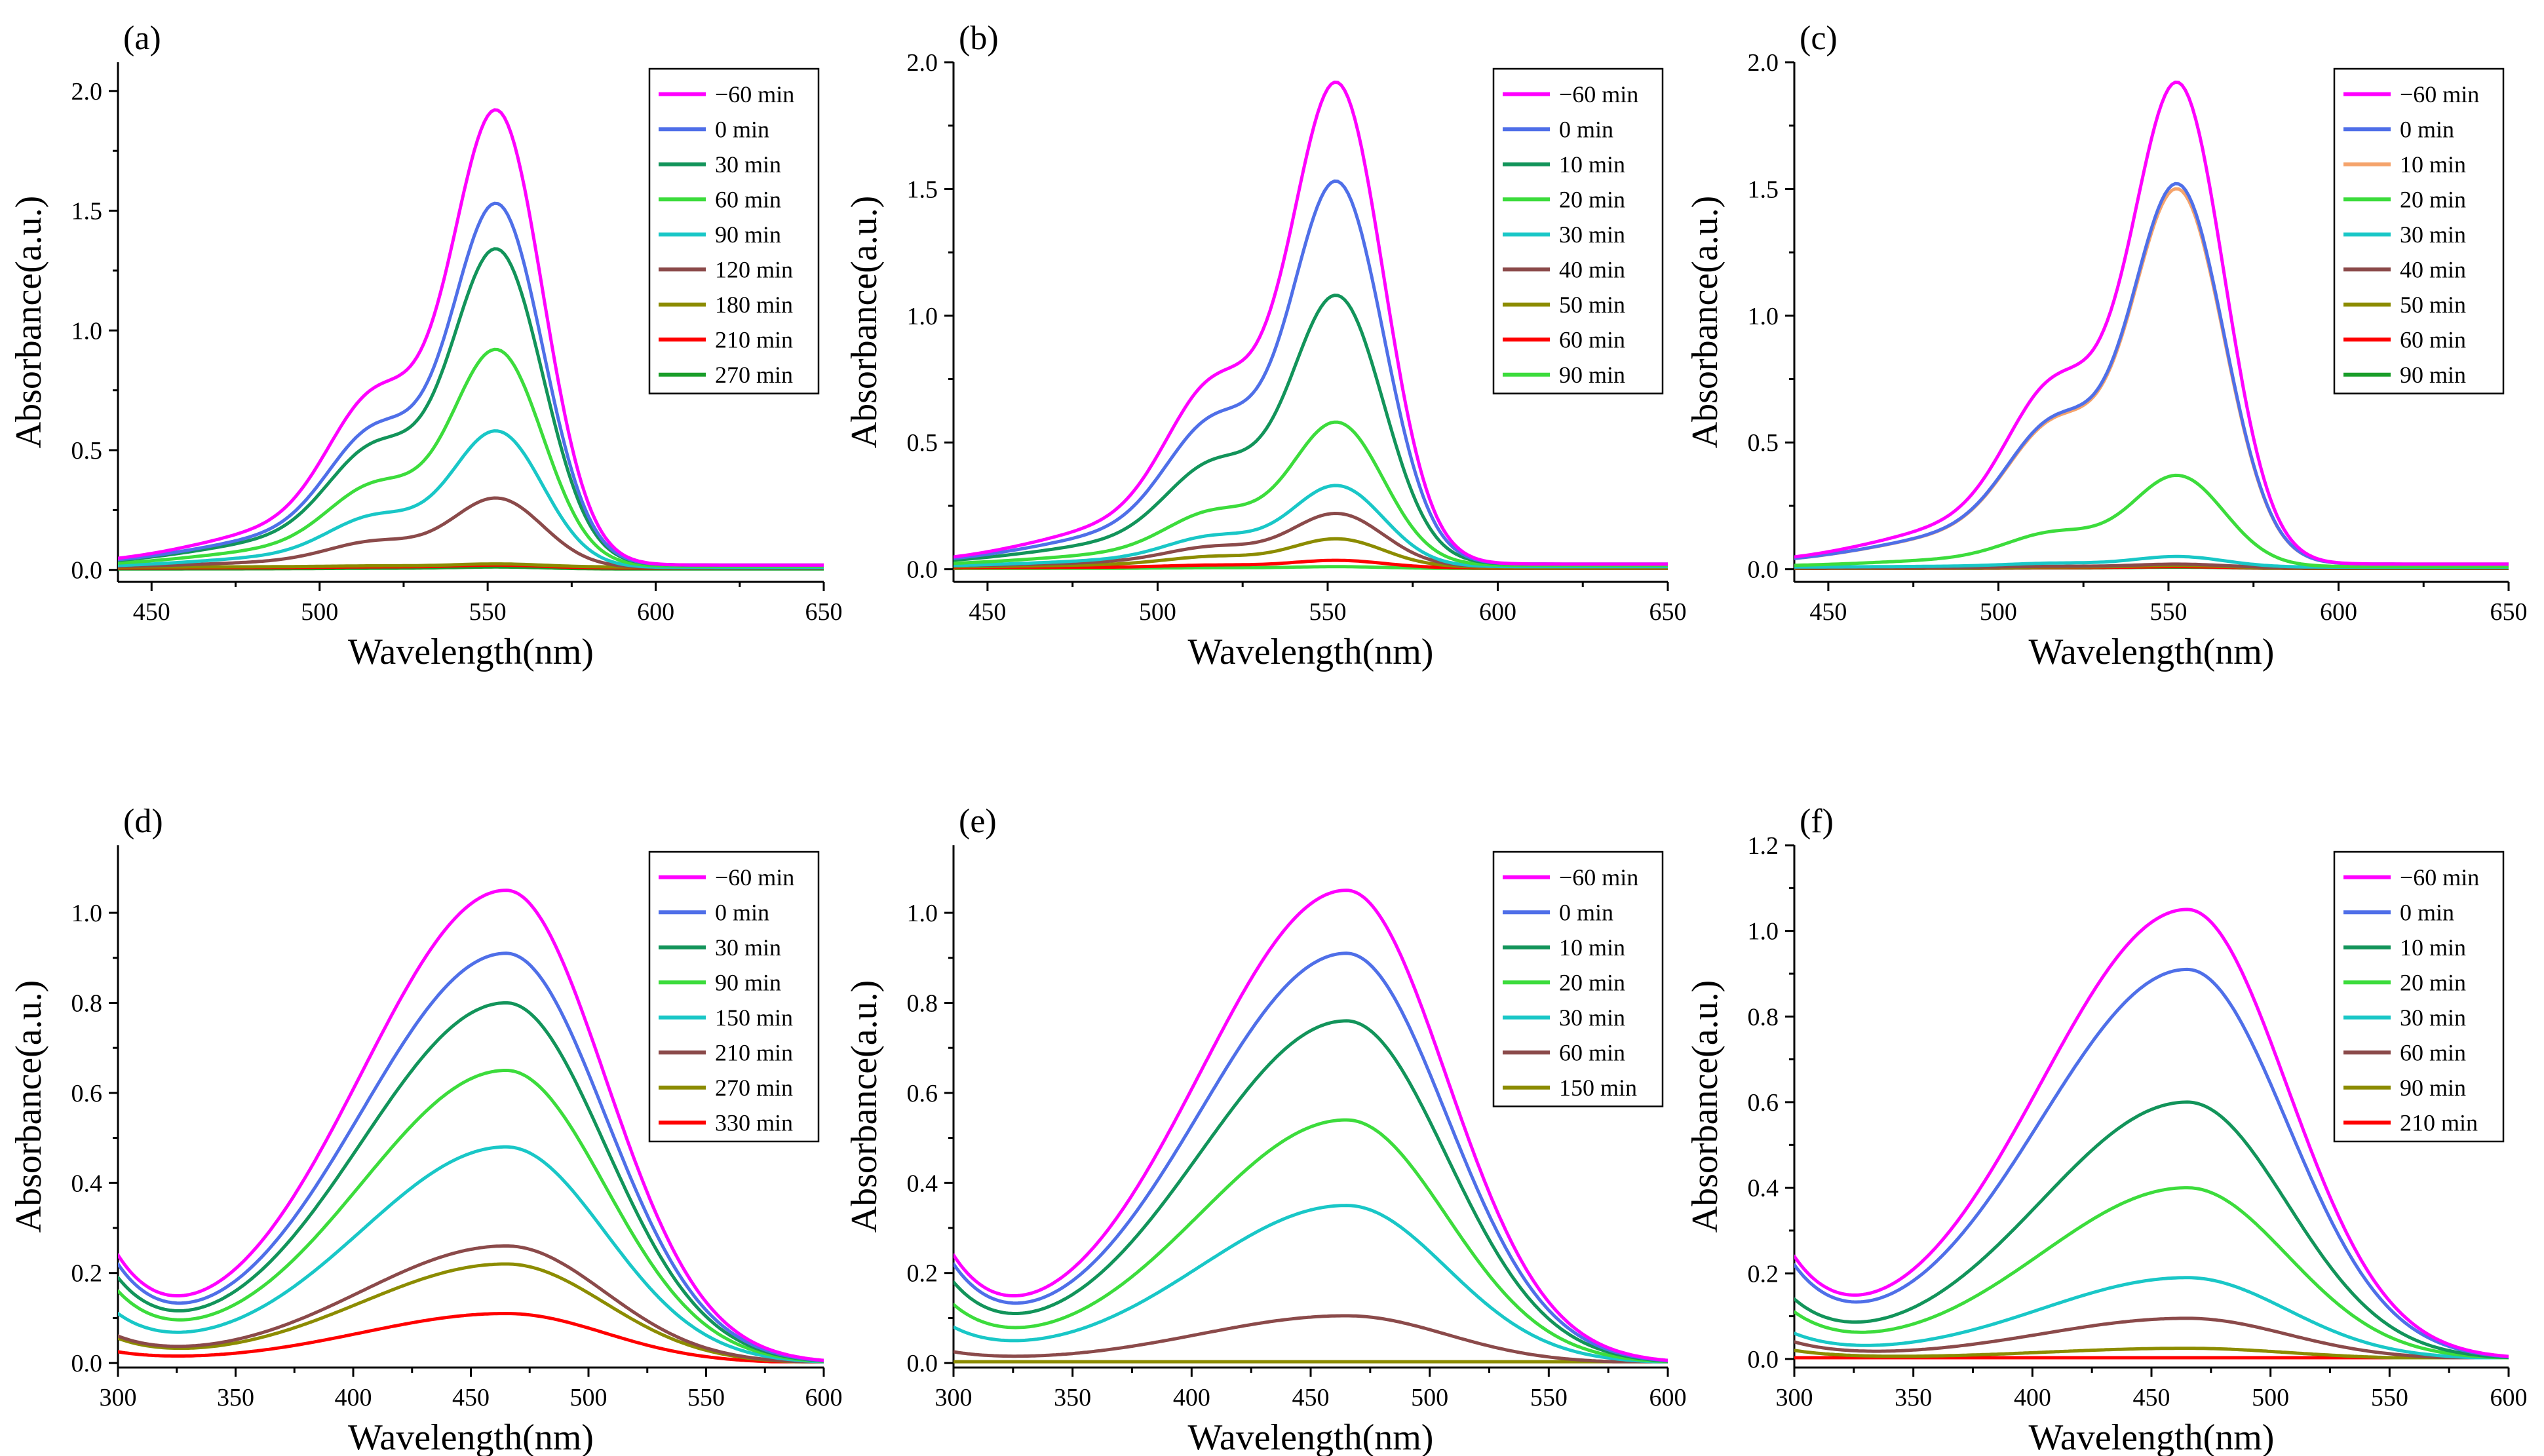 Image resolution: width=2544 pixels, height=1456 pixels. Describe the element at coordinates (1763, 1103) in the screenshot. I see `y-tick-label: 0.6` at that location.